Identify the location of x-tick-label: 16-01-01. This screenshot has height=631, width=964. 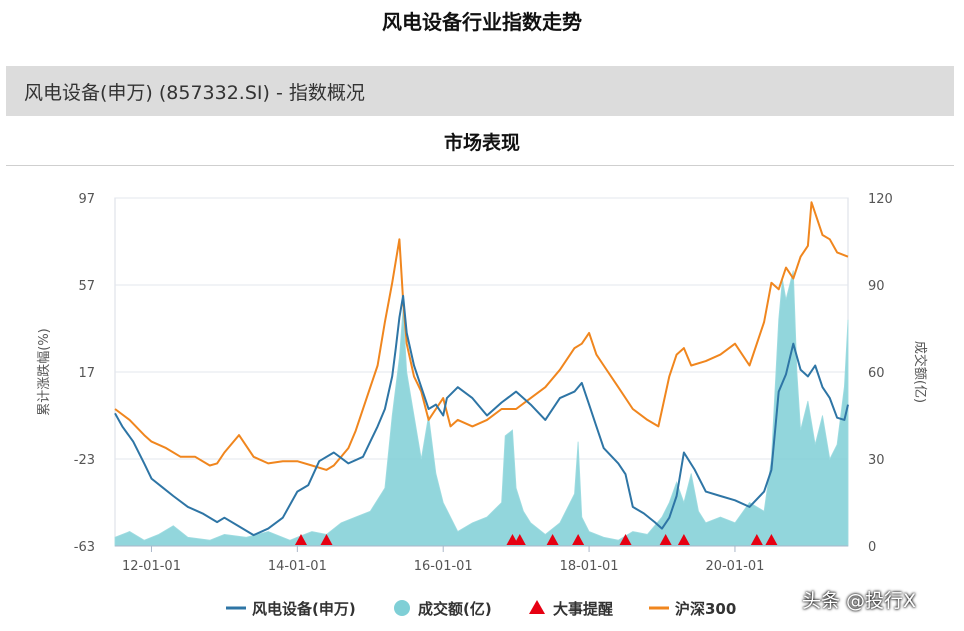
(443, 566).